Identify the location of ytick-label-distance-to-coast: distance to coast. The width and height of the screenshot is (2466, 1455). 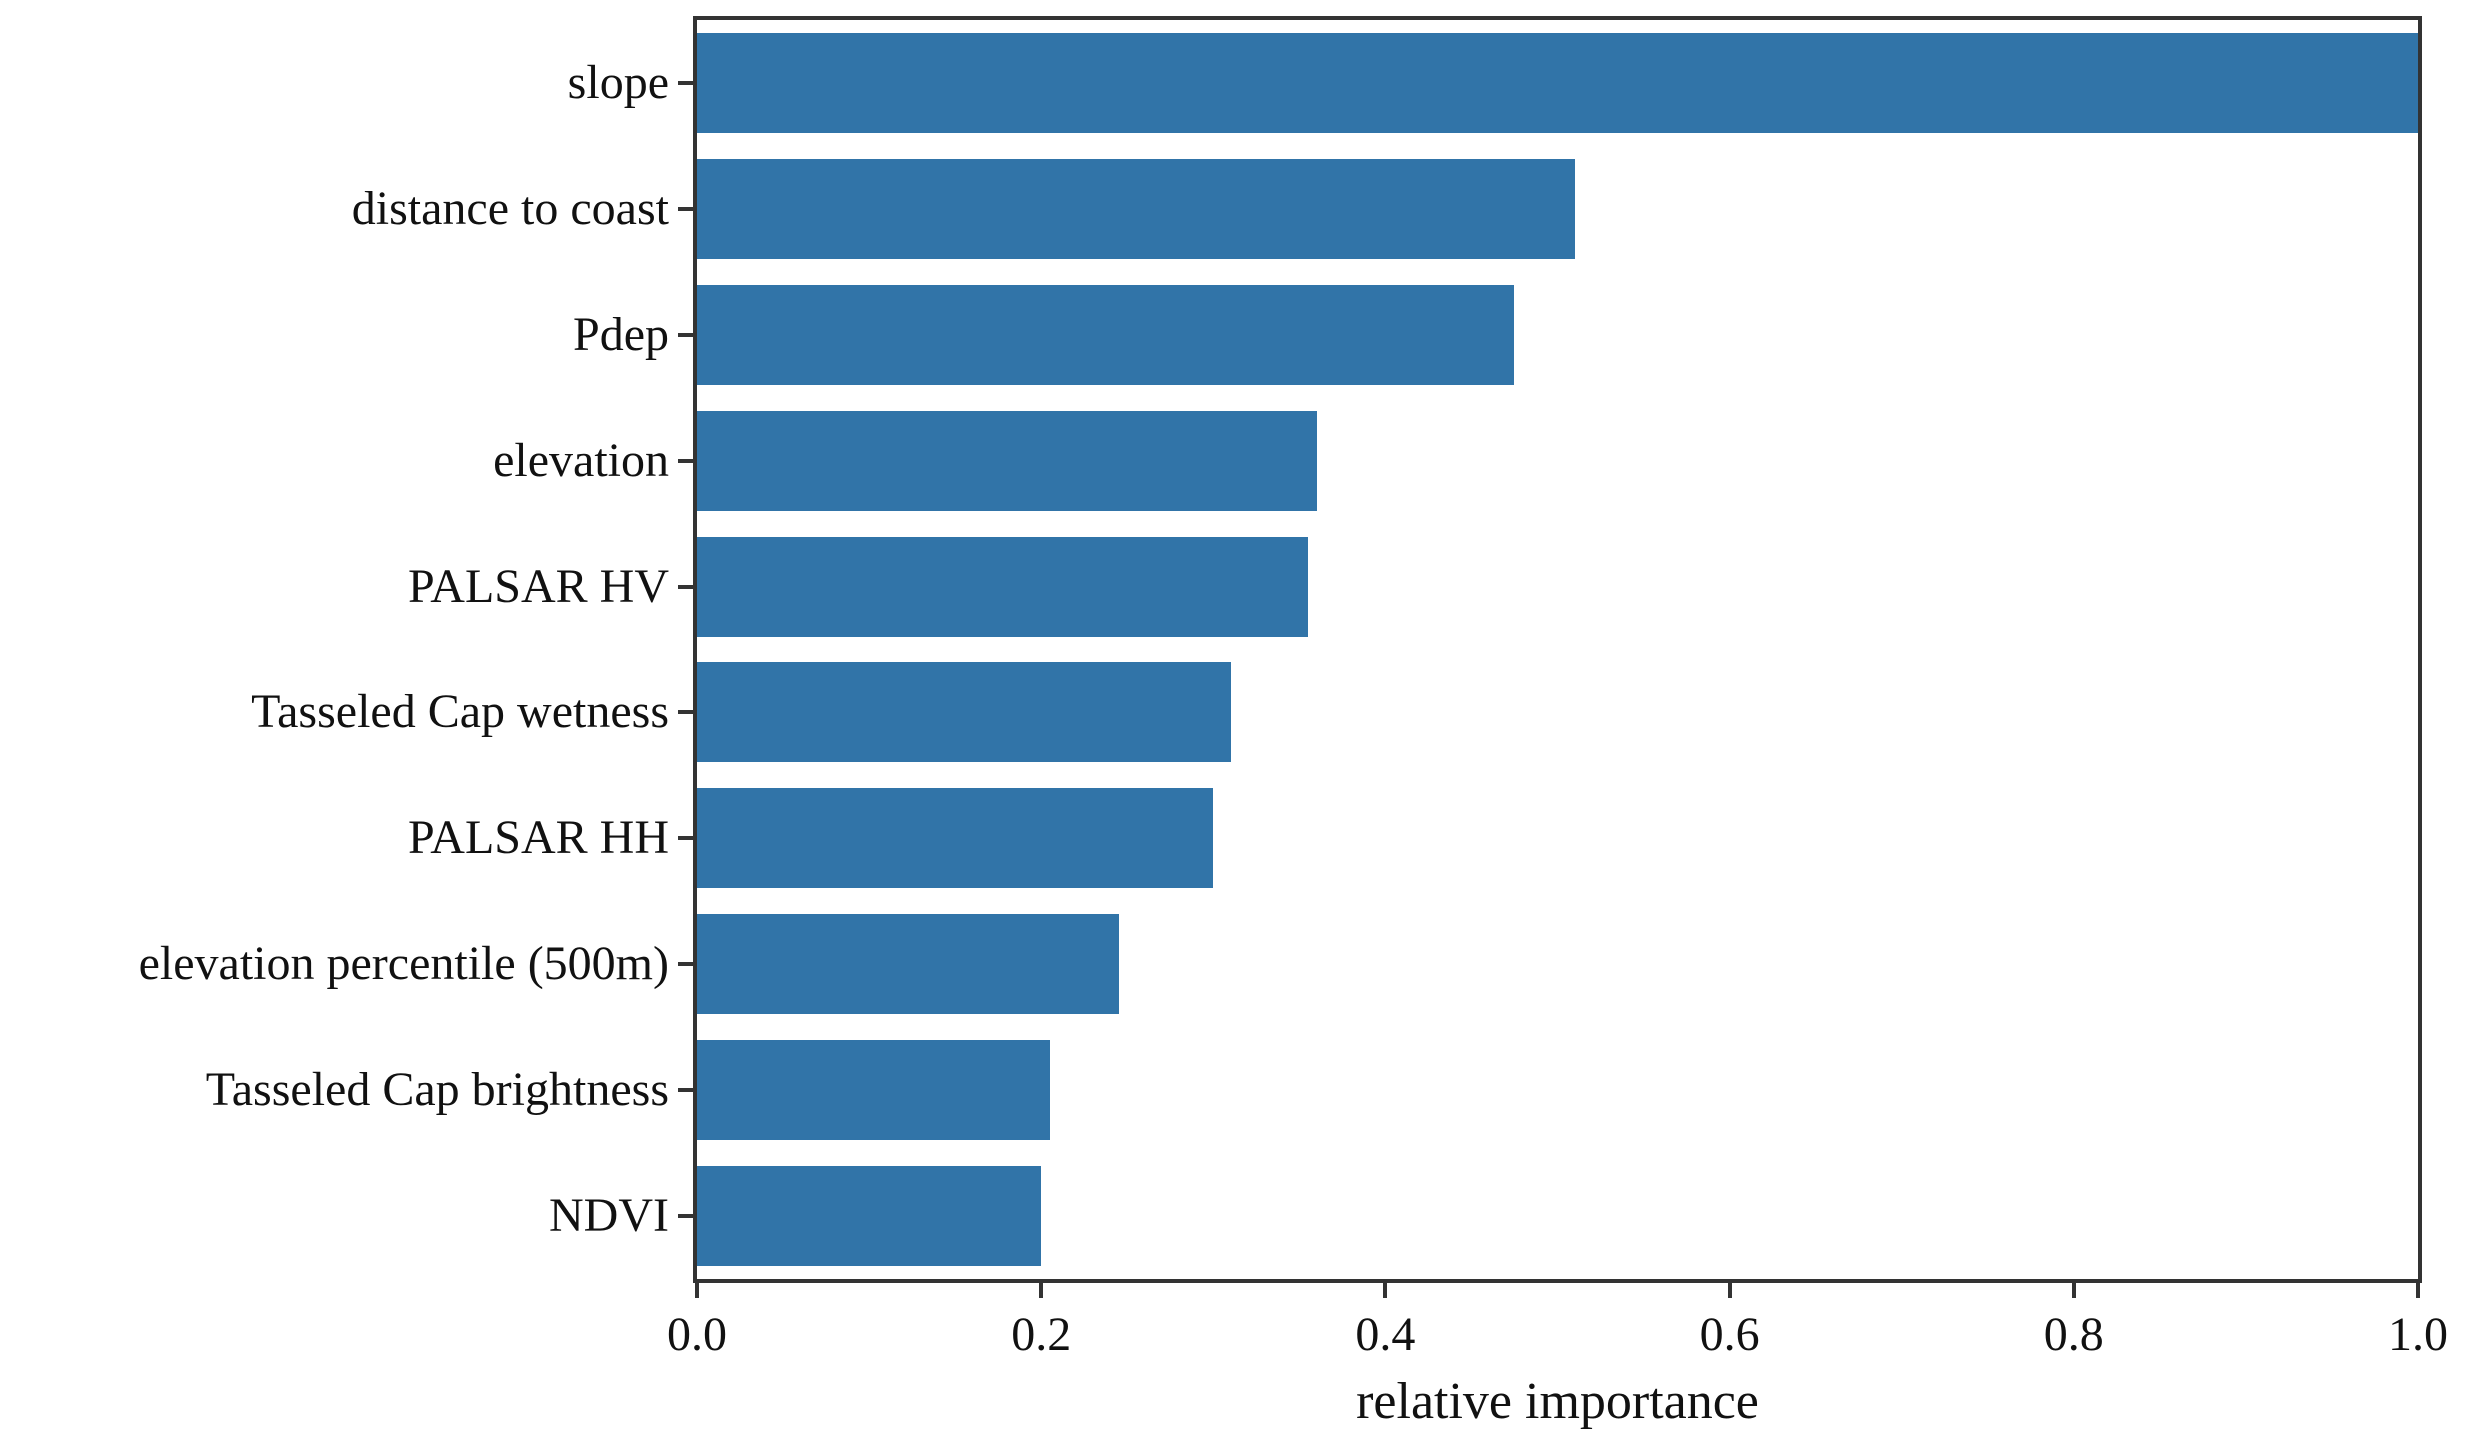
(510, 208).